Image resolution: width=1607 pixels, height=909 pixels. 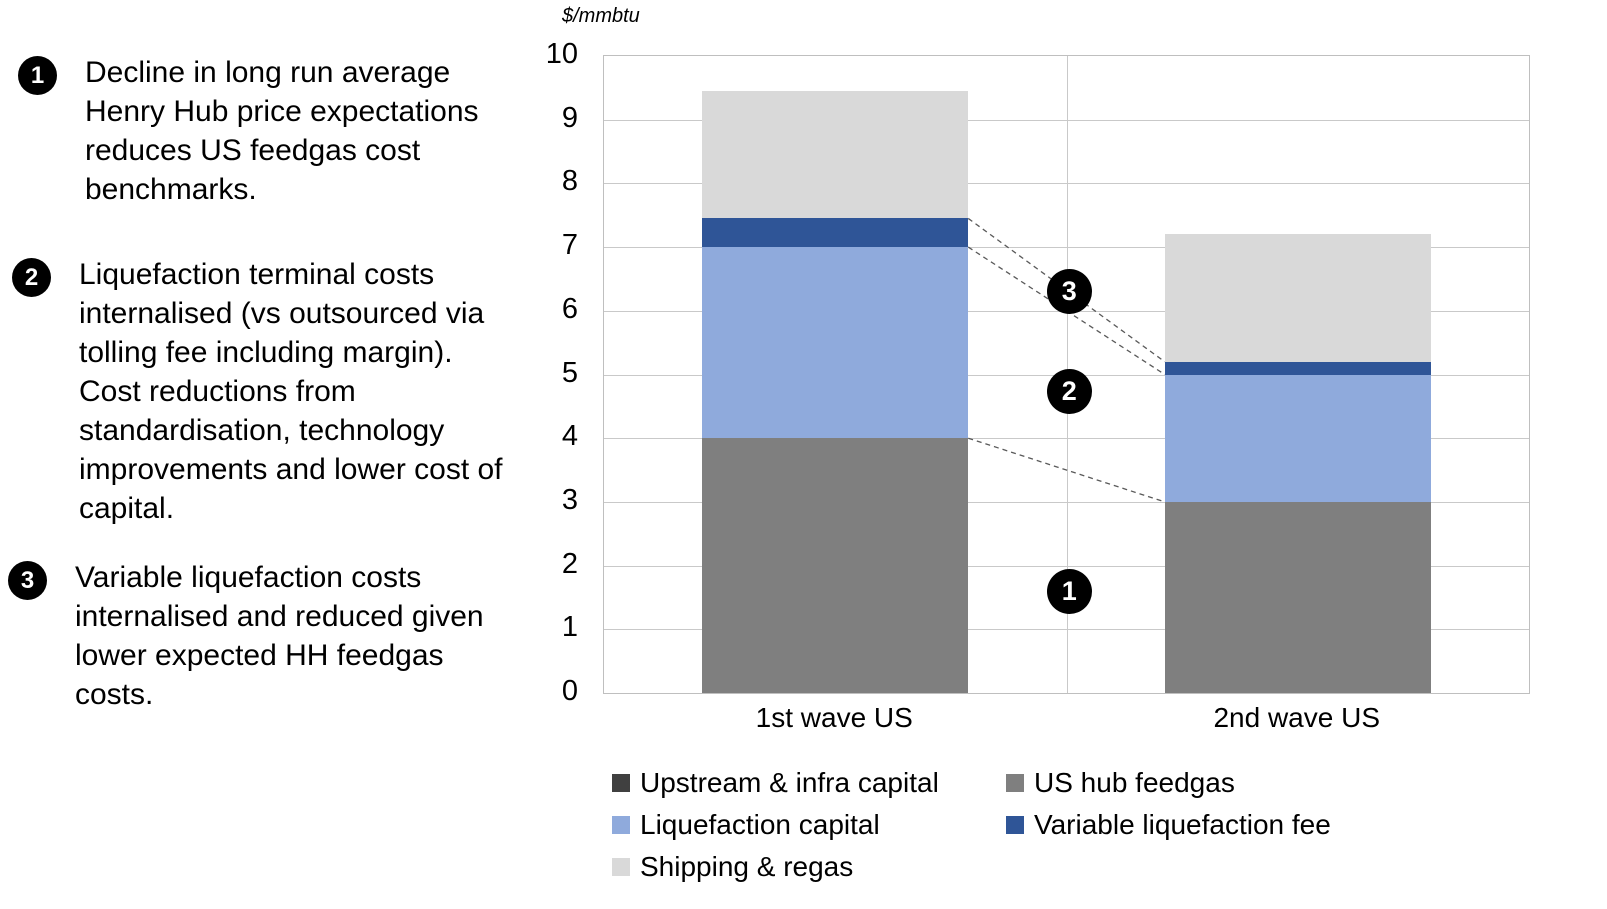 I want to click on legend-swatch-shipping-regas, so click(x=621, y=866).